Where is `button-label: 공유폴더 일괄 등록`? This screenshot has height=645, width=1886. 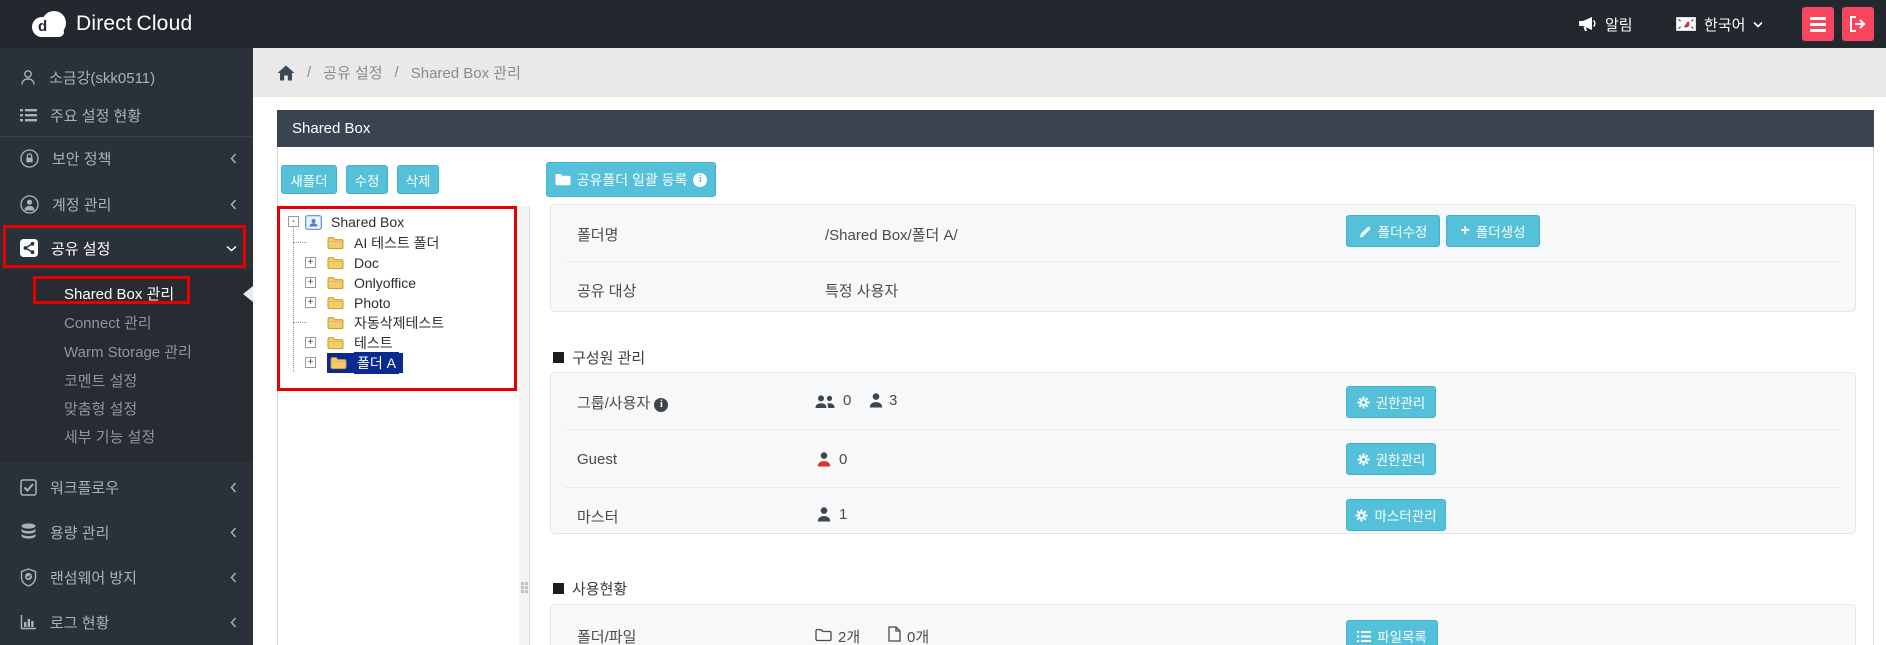 button-label: 공유폴더 일괄 등록 is located at coordinates (632, 179).